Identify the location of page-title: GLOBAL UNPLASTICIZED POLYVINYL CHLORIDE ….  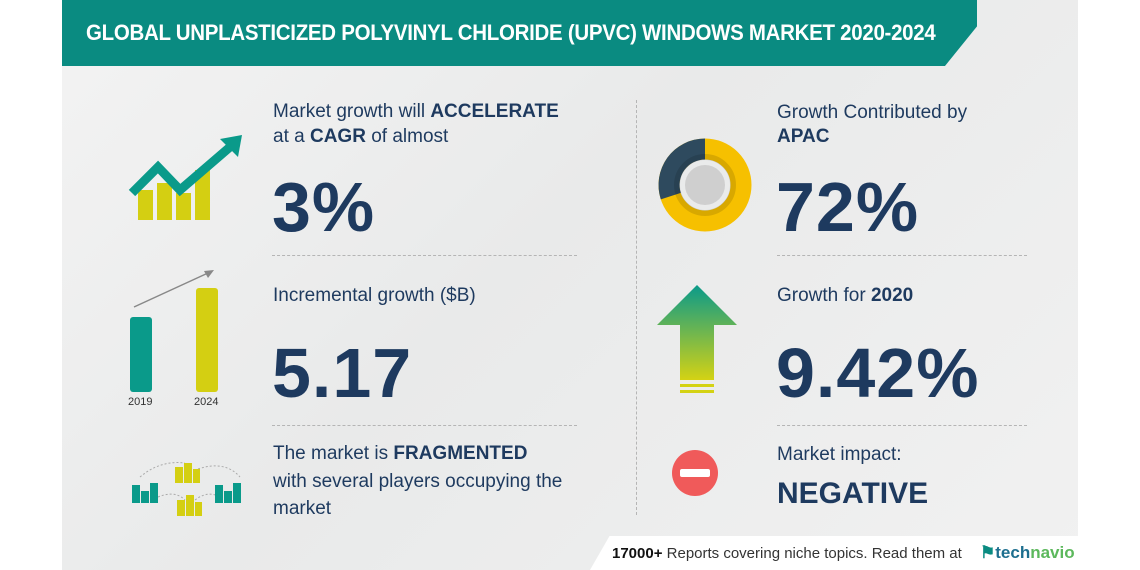
(511, 32).